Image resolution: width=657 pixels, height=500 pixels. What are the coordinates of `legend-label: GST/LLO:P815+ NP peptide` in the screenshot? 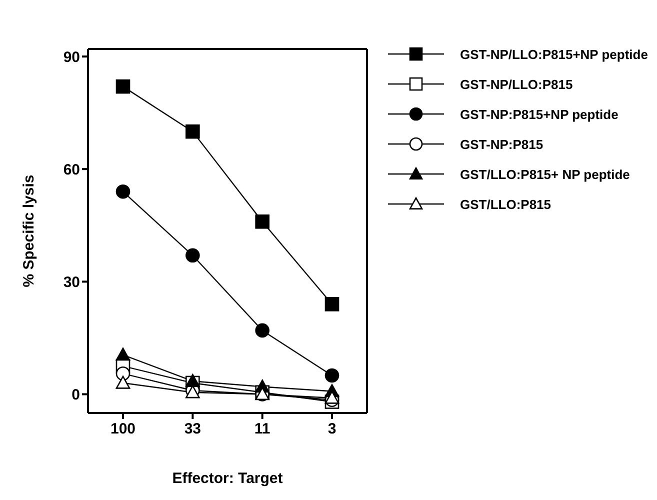 It's located at (545, 174).